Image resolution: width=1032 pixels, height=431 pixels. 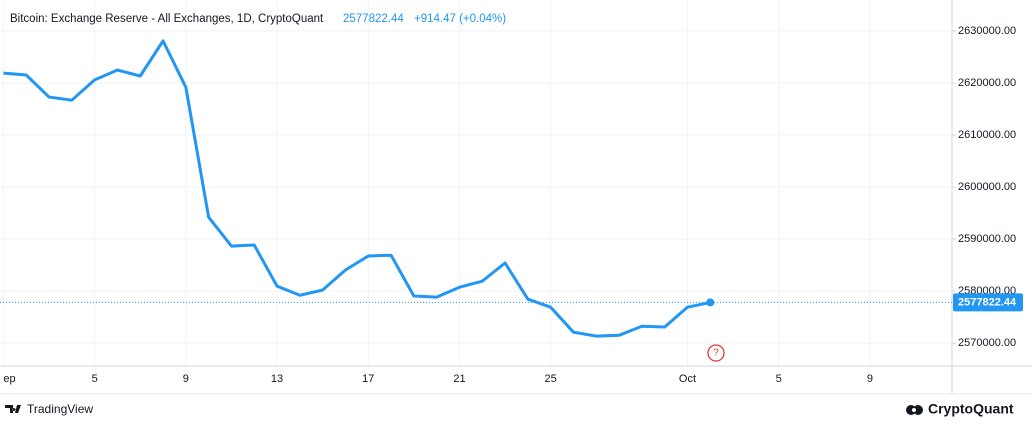 What do you see at coordinates (373, 19) in the screenshot?
I see `legend-value: 2577822.44` at bounding box center [373, 19].